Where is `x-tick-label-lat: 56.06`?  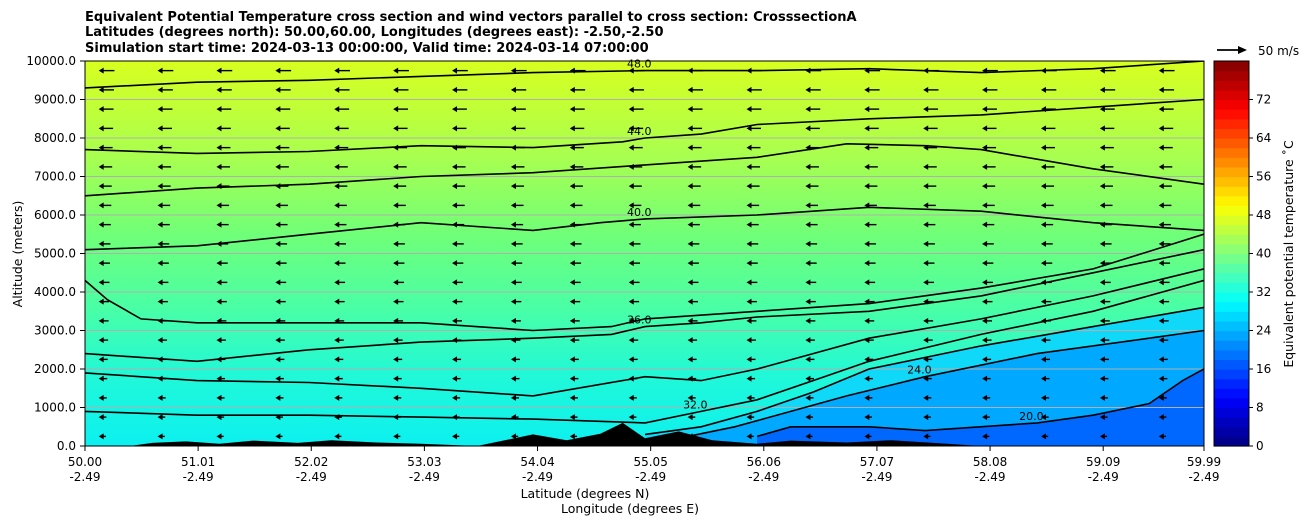
x-tick-label-lat: 56.06 is located at coordinates (764, 462).